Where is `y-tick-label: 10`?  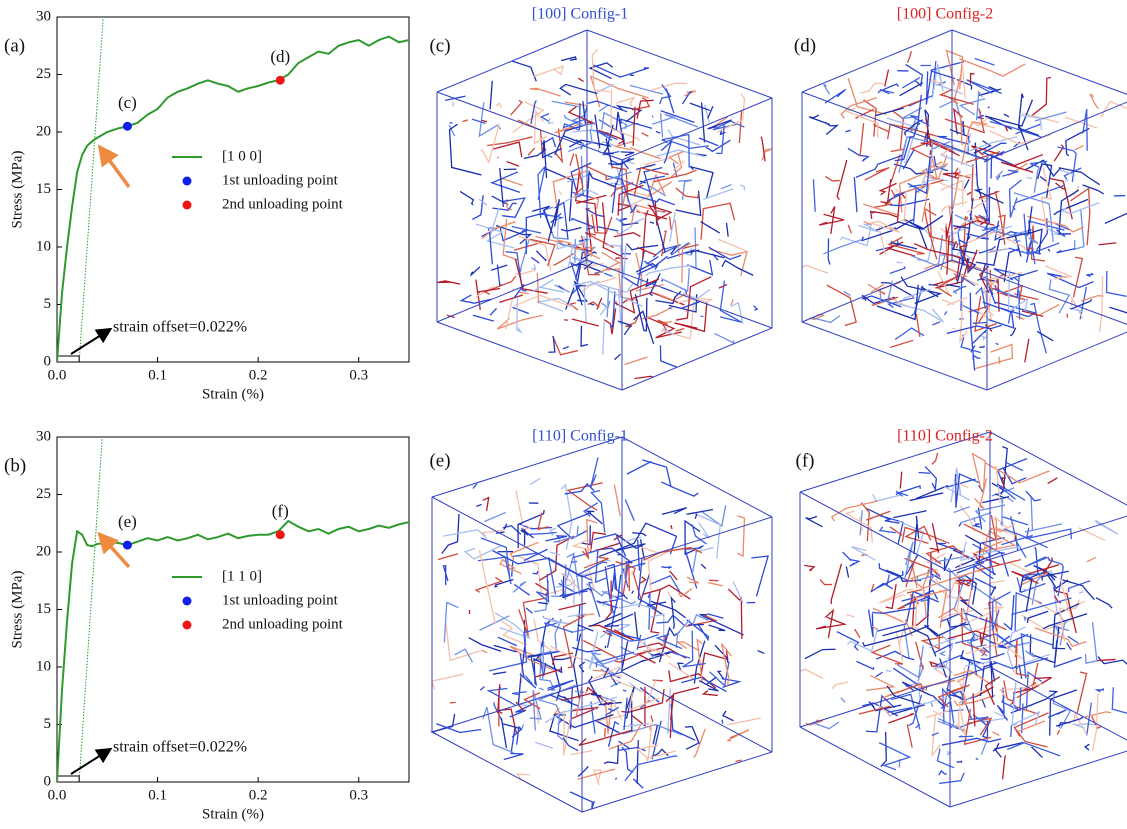 y-tick-label: 10 is located at coordinates (43, 666).